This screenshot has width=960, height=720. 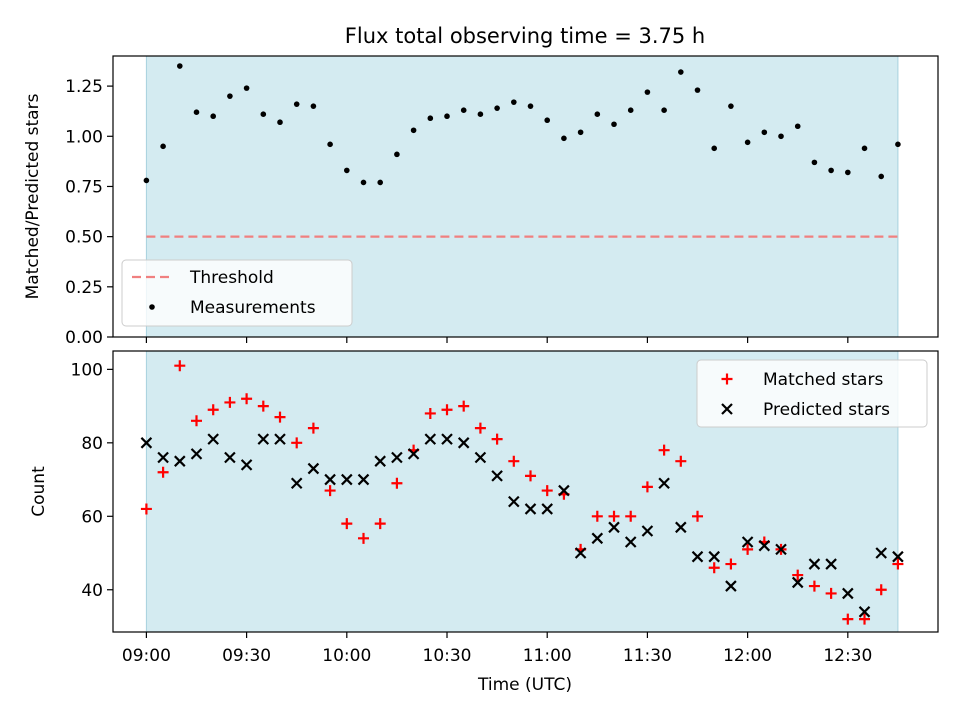 What do you see at coordinates (727, 409) in the screenshot?
I see `legend-predicted-swatch` at bounding box center [727, 409].